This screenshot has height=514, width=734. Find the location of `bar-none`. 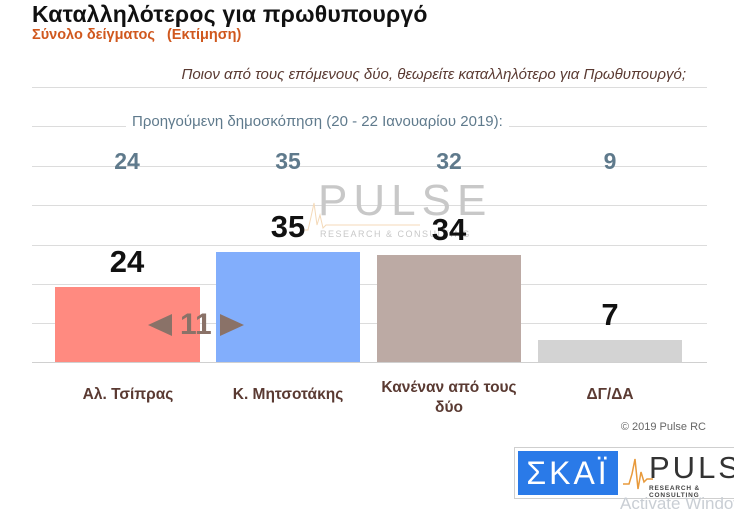

bar-none is located at coordinates (449, 308).